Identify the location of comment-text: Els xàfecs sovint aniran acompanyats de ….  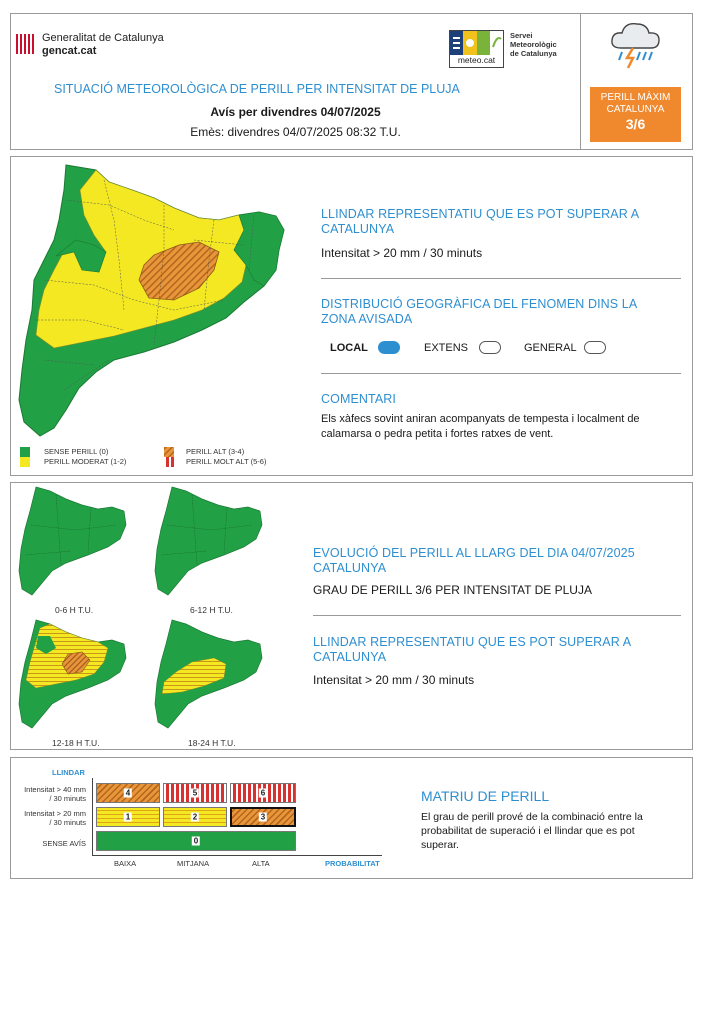
(480, 426).